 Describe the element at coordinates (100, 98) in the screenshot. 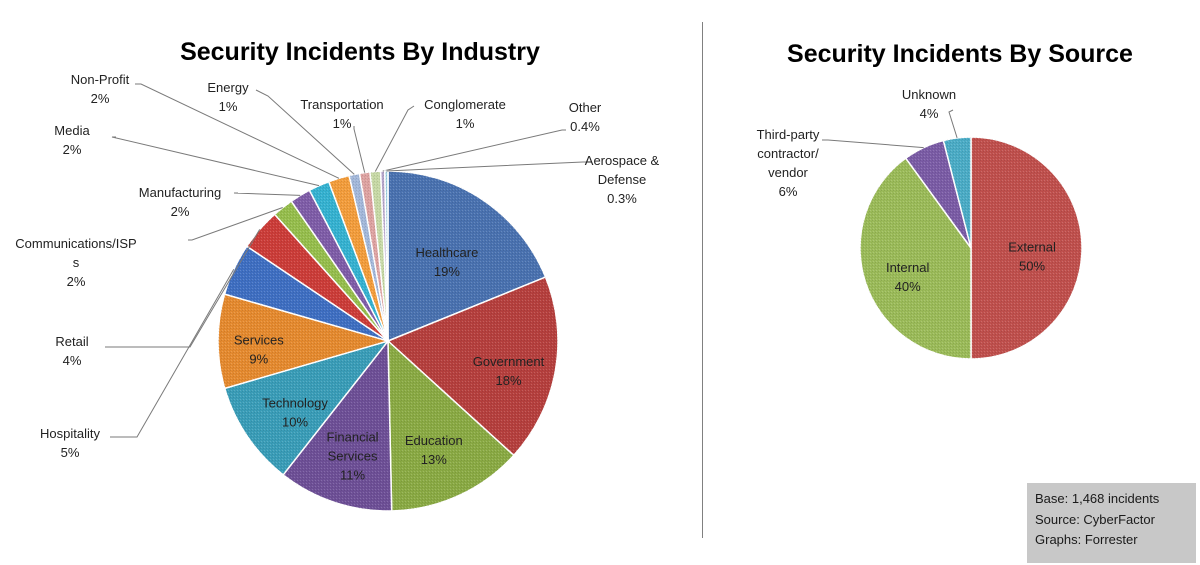

I see `value-non-profit: 2%` at that location.